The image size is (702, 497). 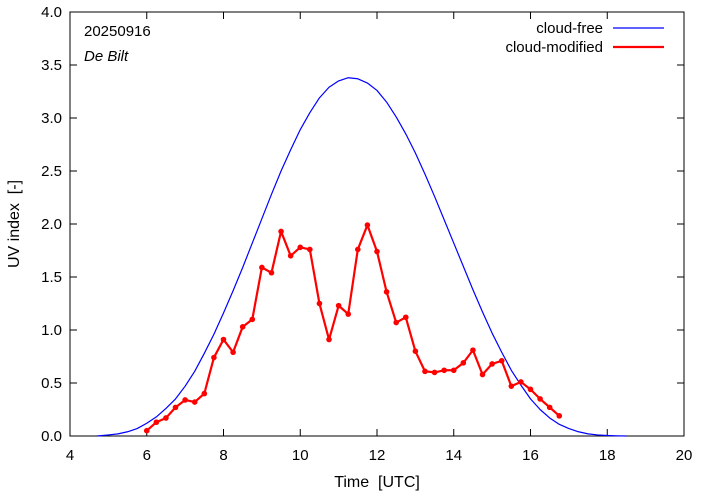 What do you see at coordinates (51, 330) in the screenshot?
I see `y-tick-label: 1.0` at bounding box center [51, 330].